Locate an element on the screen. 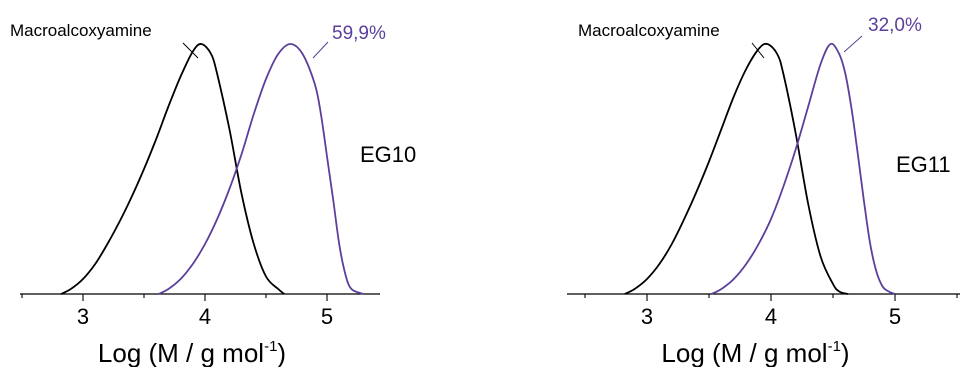  series-label-sample: 59,9% is located at coordinates (359, 33).